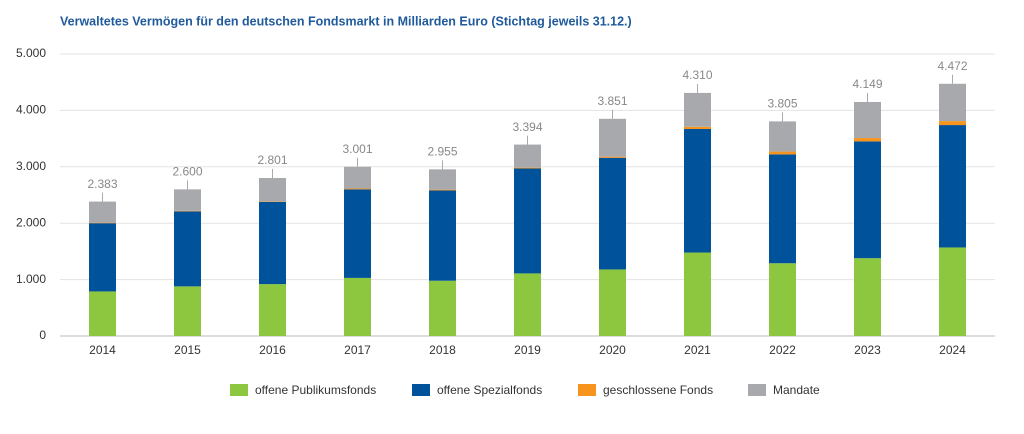 Image resolution: width=1024 pixels, height=434 pixels. I want to click on legend-label: offene Spezialfonds, so click(489, 390).